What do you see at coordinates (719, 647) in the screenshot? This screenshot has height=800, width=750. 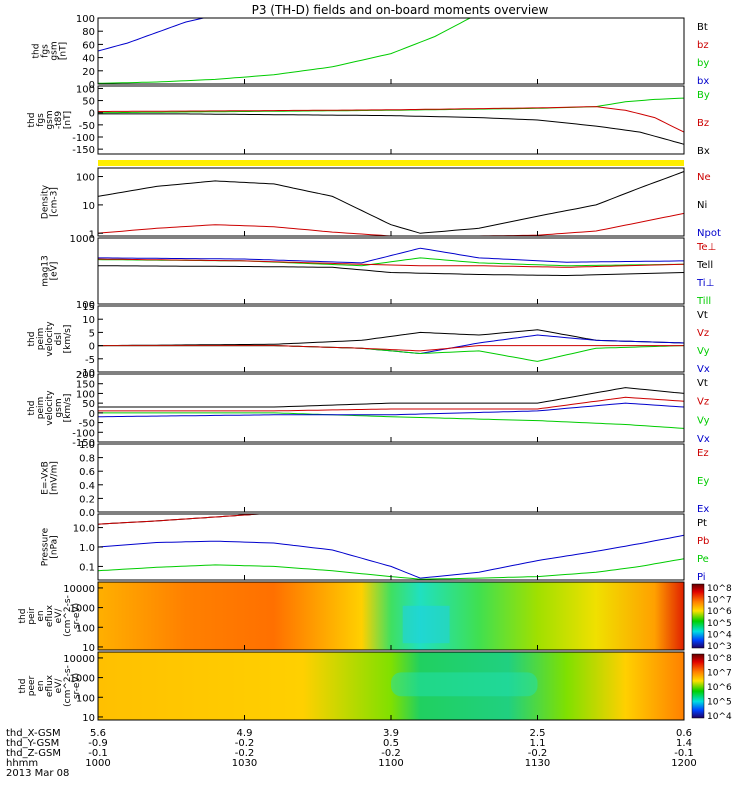 I see `colorbar-tick: 10^3` at bounding box center [719, 647].